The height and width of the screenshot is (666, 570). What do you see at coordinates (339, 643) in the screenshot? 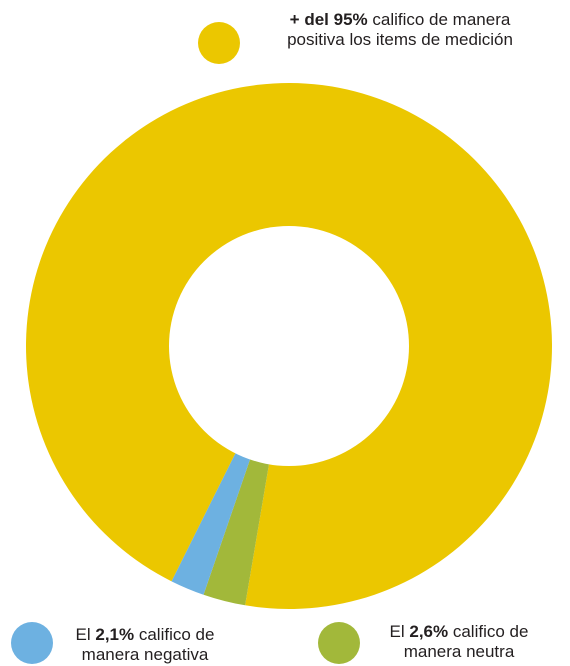
I see `legend-dot-neutral` at bounding box center [339, 643].